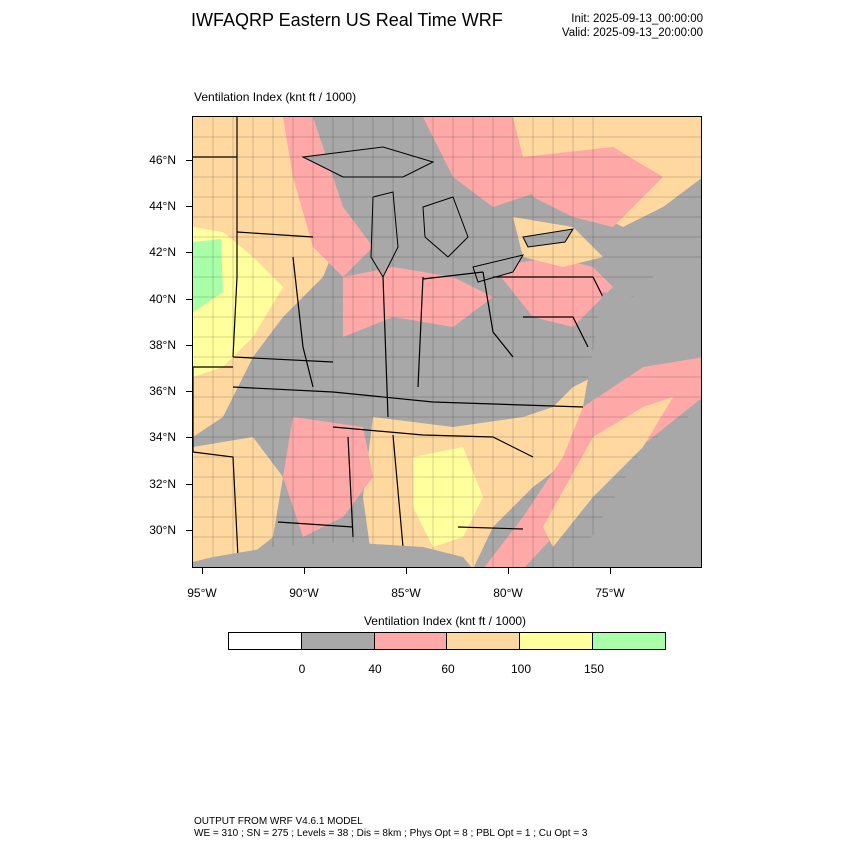  Describe the element at coordinates (162, 345) in the screenshot. I see `lat-label-38: 38°N` at that location.